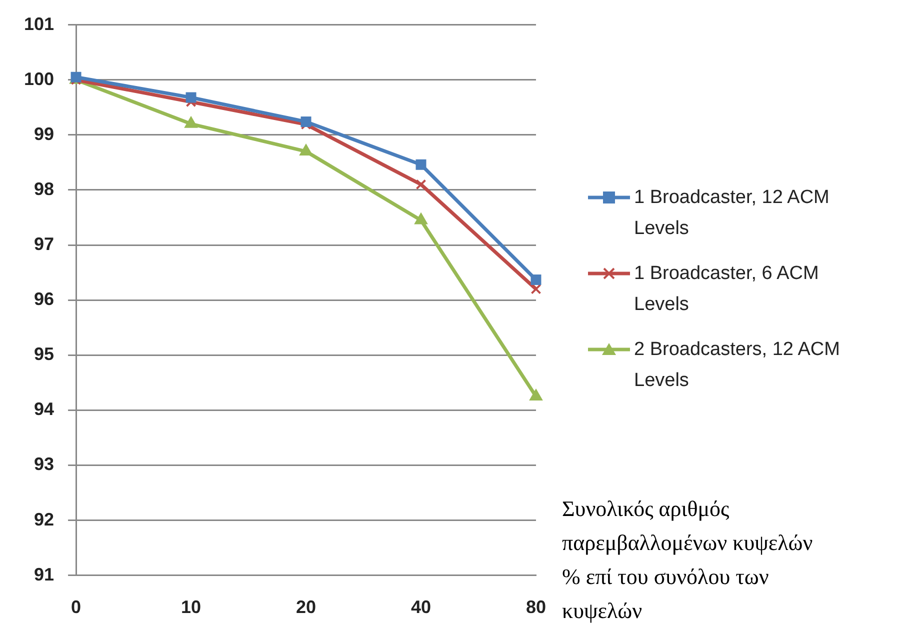 The width and height of the screenshot is (914, 639). What do you see at coordinates (421, 607) in the screenshot?
I see `x-tick-label: 40` at bounding box center [421, 607].